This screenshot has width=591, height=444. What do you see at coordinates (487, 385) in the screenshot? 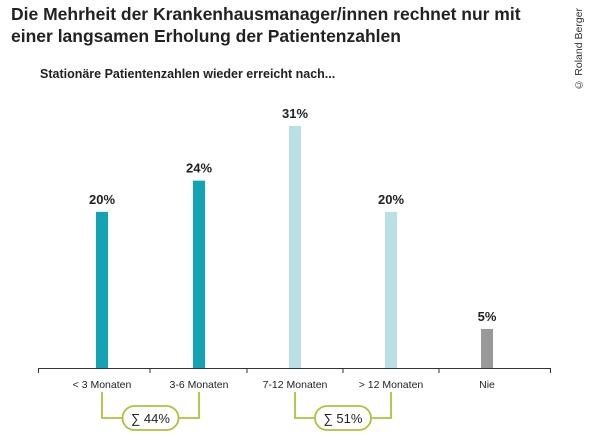
I see `category-label-4: Nie` at bounding box center [487, 385].